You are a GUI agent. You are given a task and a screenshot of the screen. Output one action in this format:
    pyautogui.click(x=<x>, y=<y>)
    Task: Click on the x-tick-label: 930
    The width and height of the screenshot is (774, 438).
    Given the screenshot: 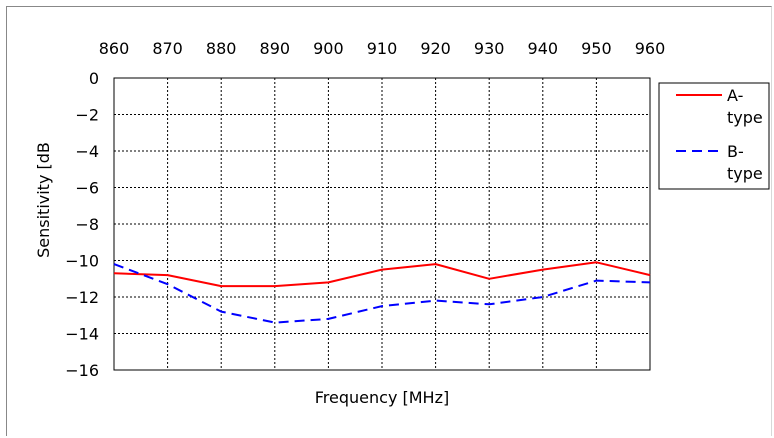 What is the action you would take?
    pyautogui.click(x=489, y=48)
    